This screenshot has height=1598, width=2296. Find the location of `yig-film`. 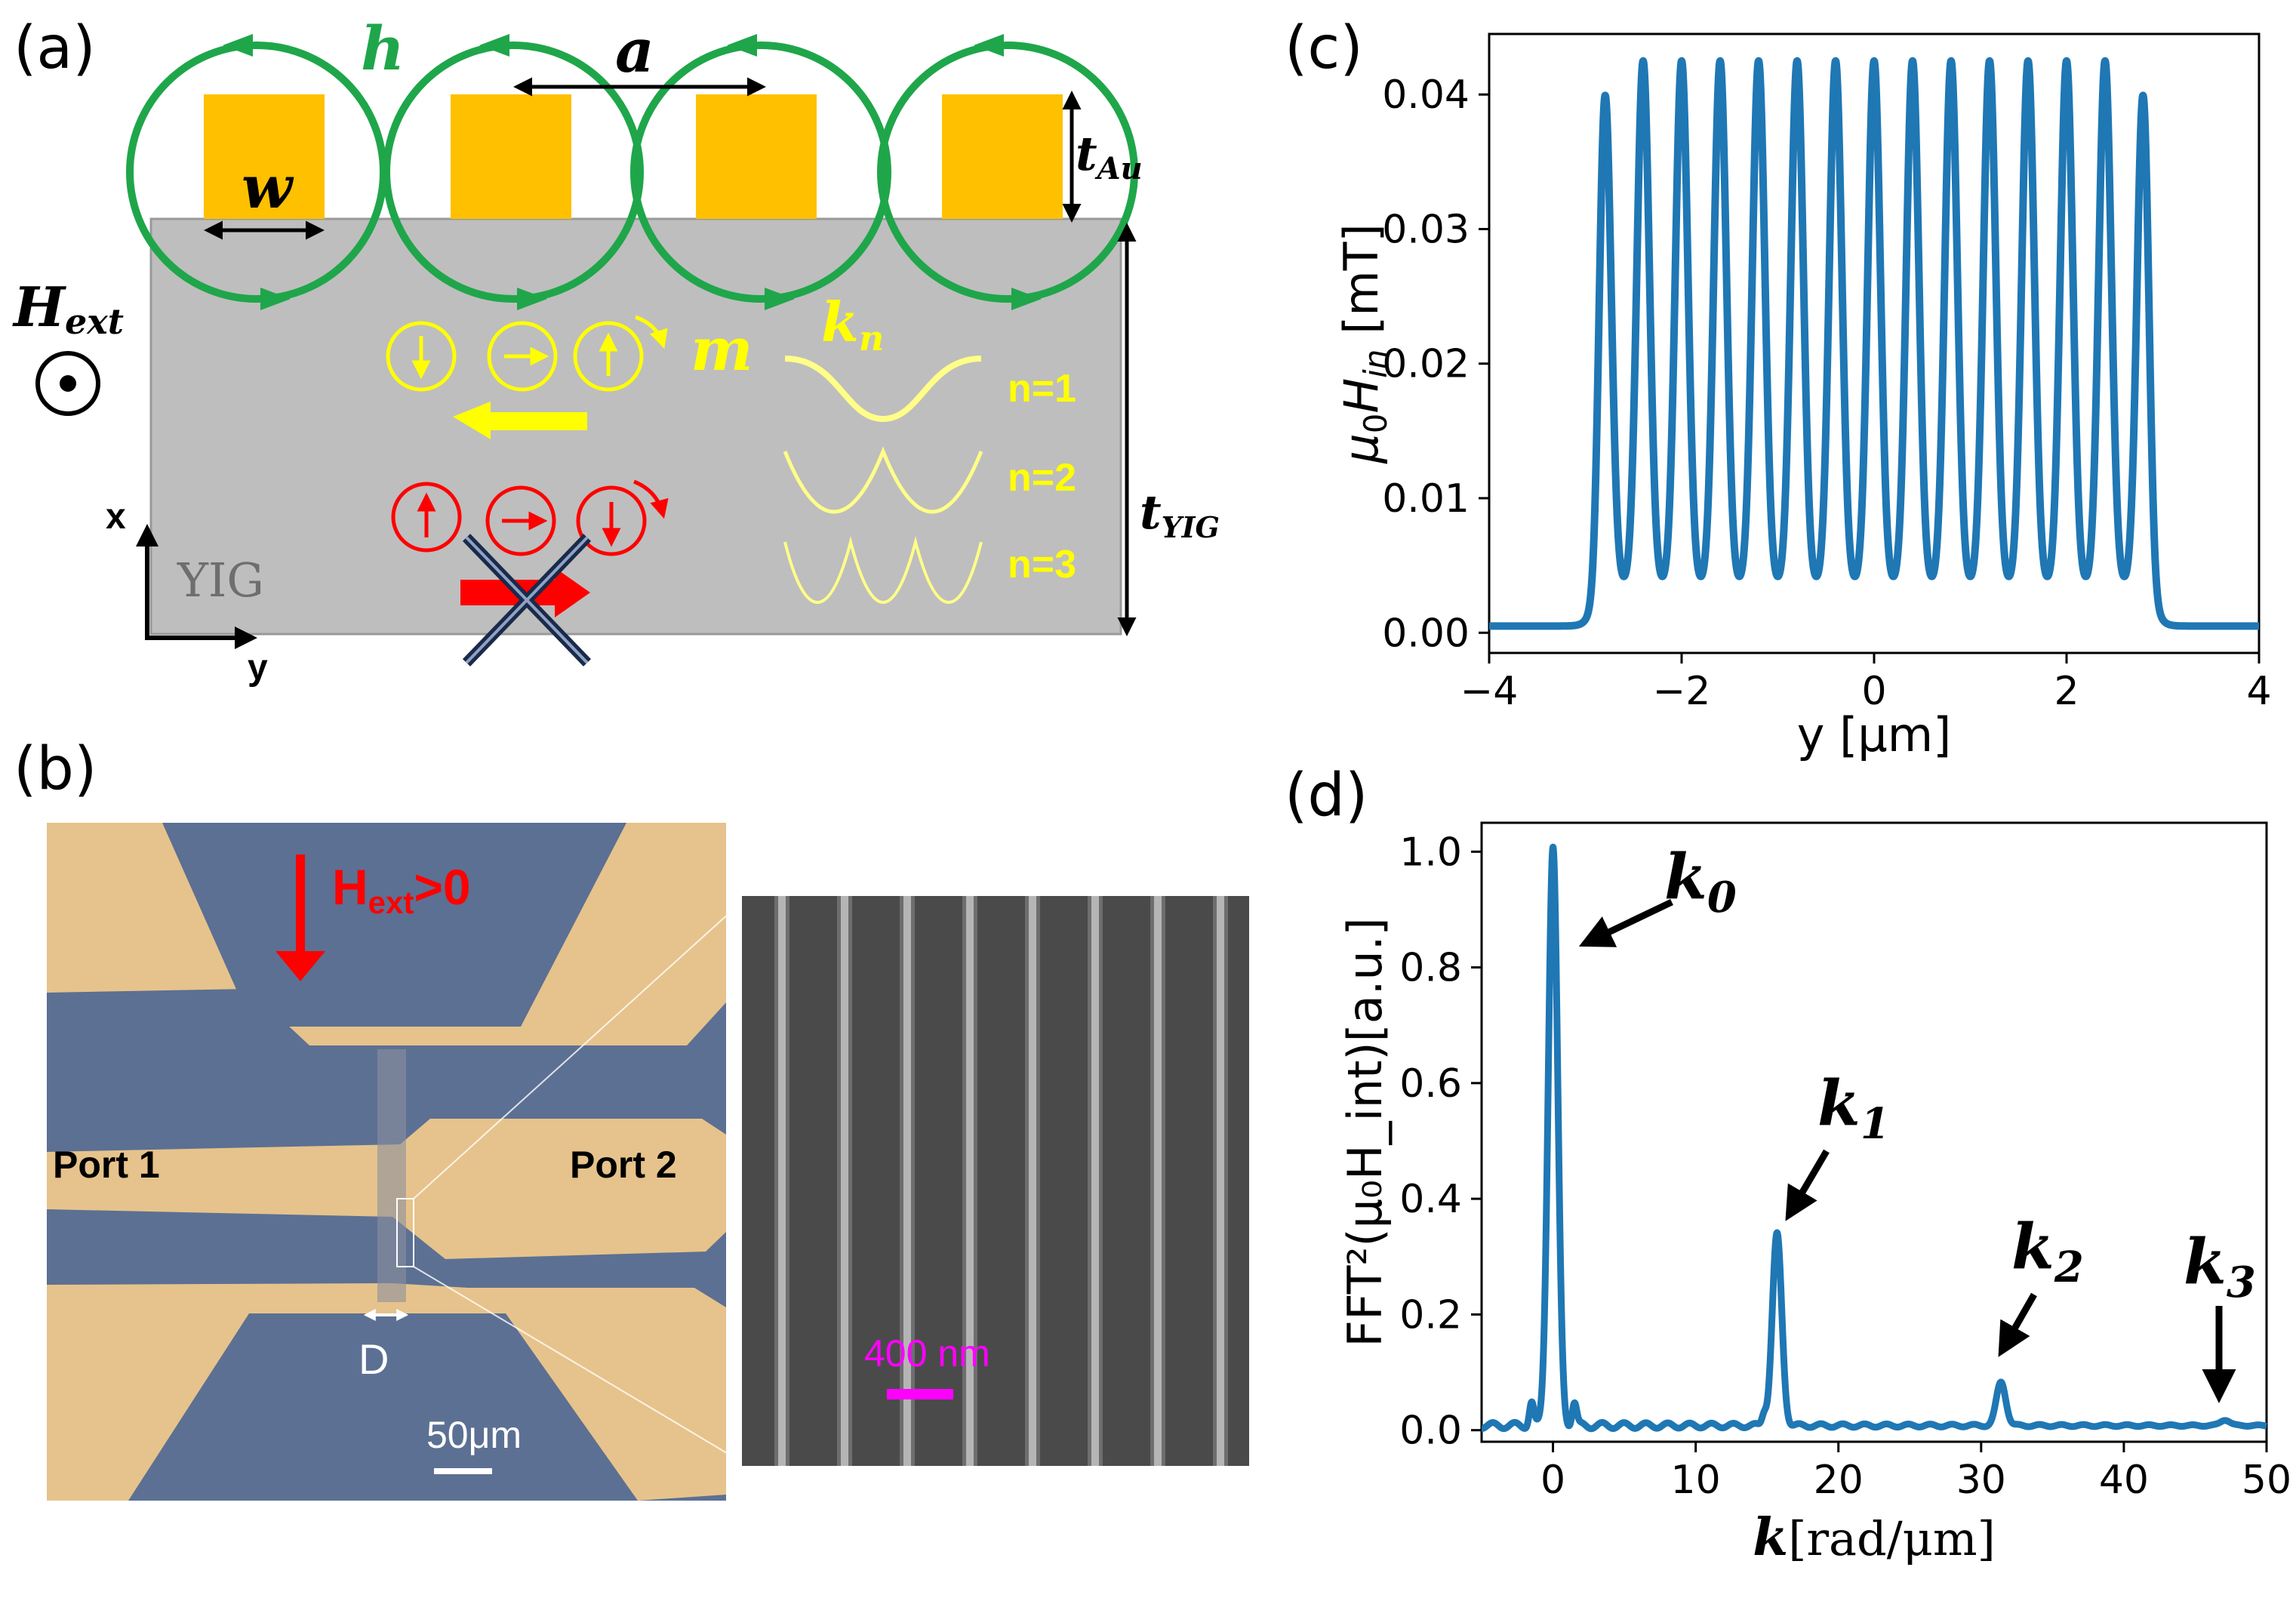

yig-film is located at coordinates (635, 427).